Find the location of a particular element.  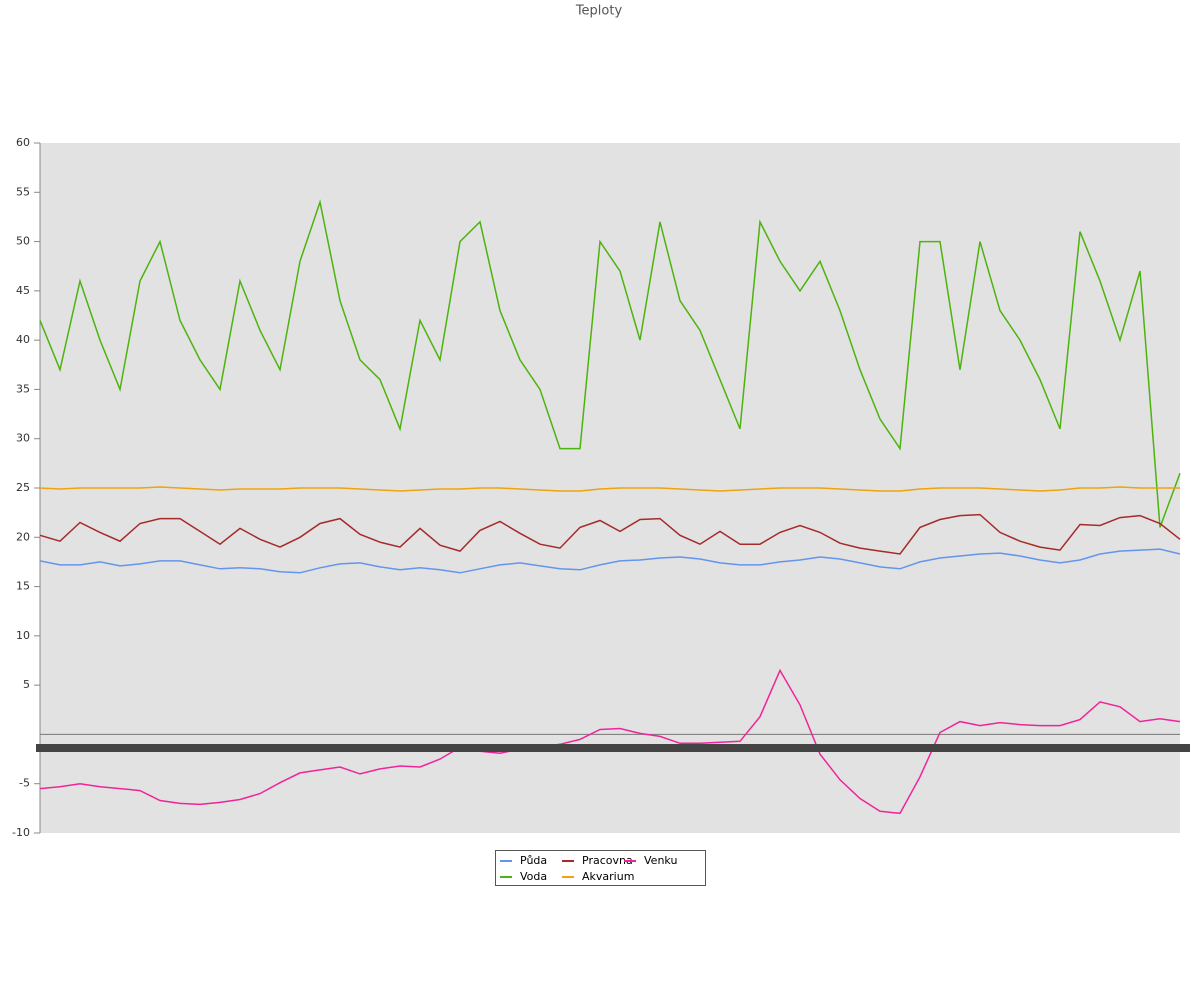

y-tick-label: 5 is located at coordinates (26, 684).